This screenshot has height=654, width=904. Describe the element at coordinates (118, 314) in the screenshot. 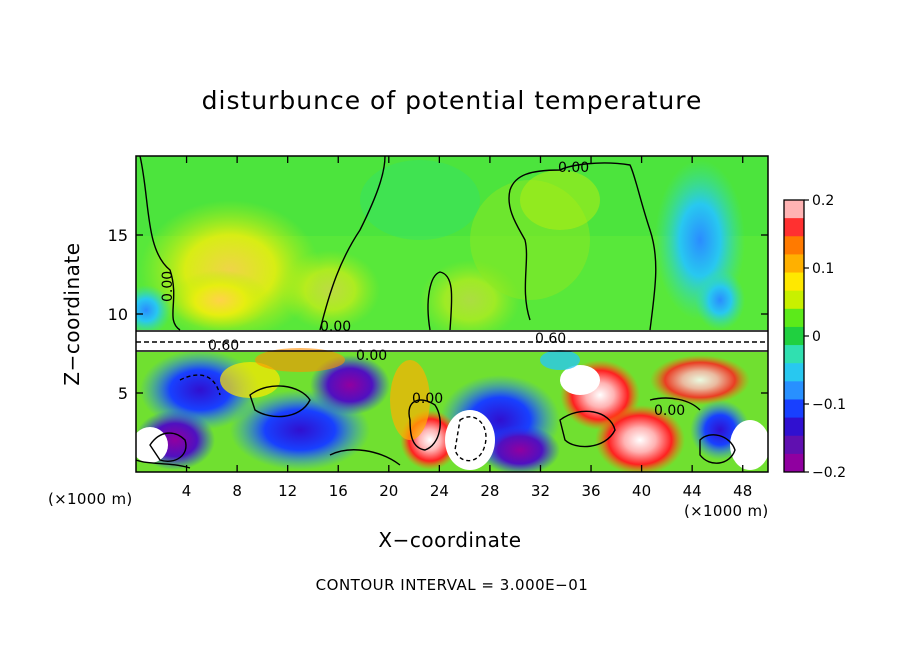

I see `y-tick-label: 10` at that location.